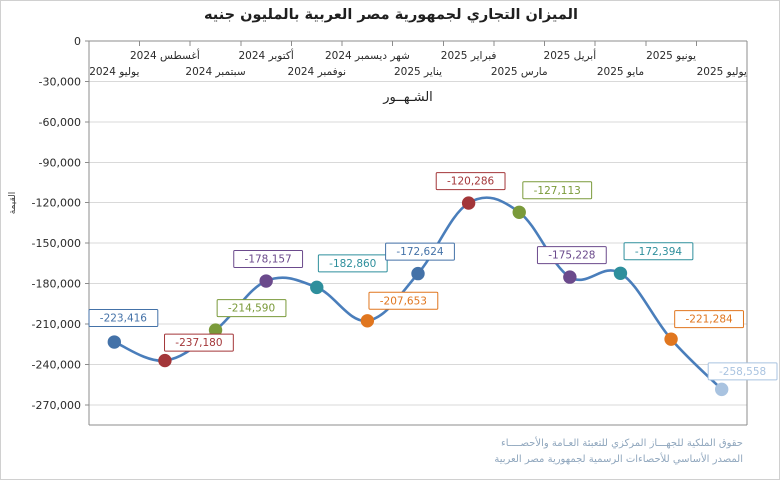  I want to click on data-label-value: -237,180, so click(198, 343).